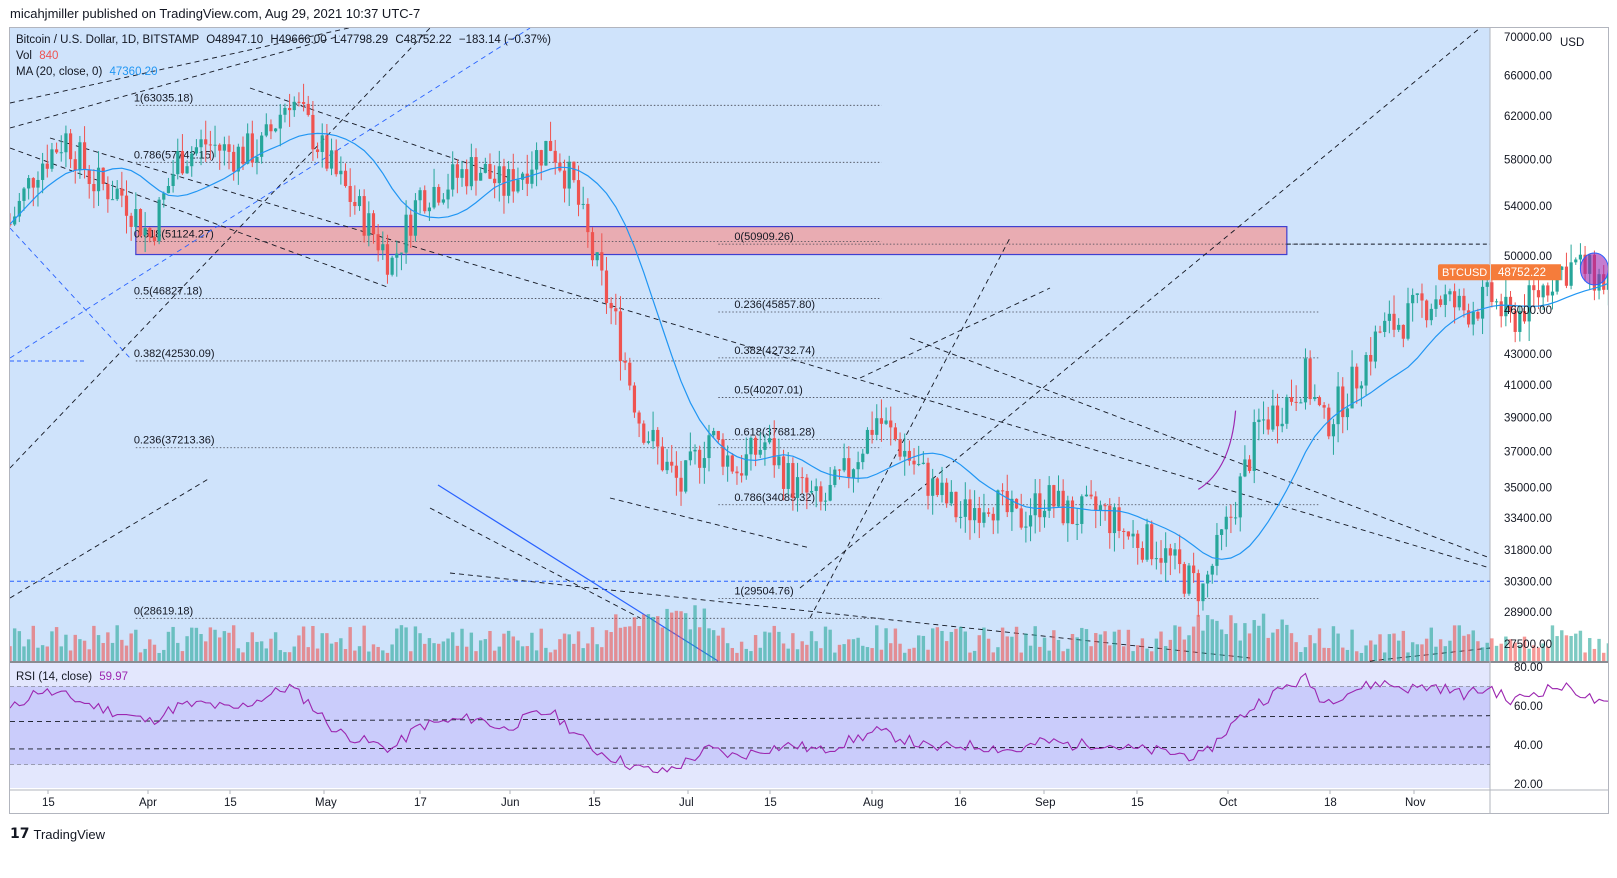 The width and height of the screenshot is (1617, 878). I want to click on time-tick-label: Aug, so click(873, 803).